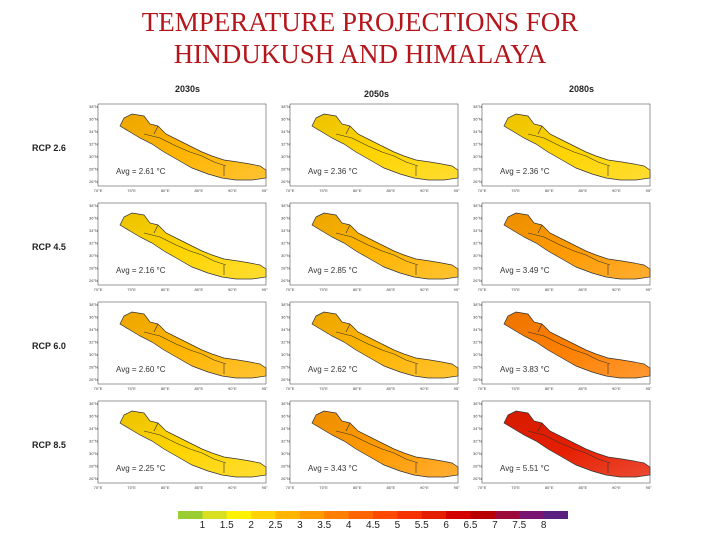 This screenshot has width=720, height=540. Describe the element at coordinates (141, 369) in the screenshot. I see `average-temperature-label: Avg = 2.60 °C` at that location.